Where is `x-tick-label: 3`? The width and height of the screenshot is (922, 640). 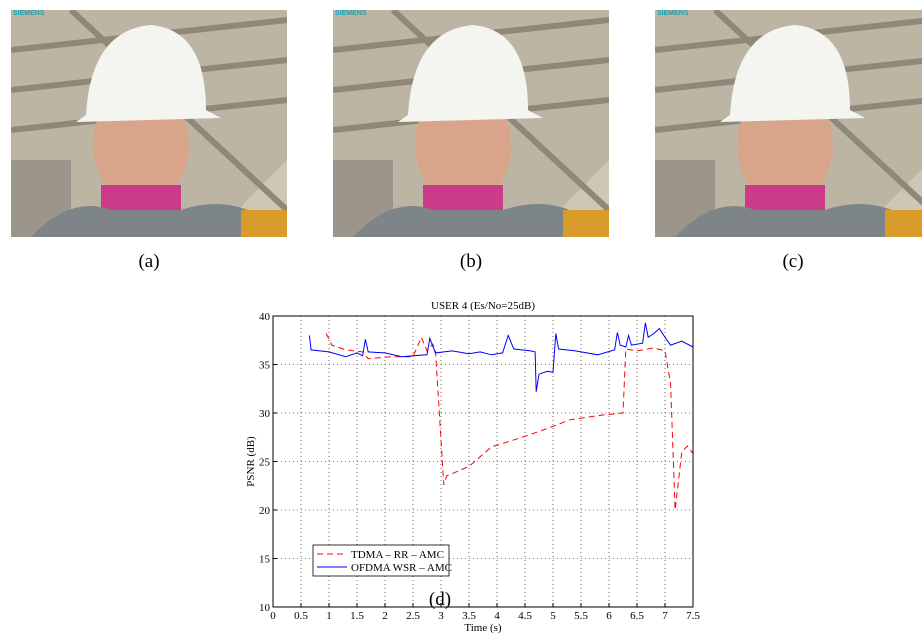 x-tick-label: 3 is located at coordinates (441, 616).